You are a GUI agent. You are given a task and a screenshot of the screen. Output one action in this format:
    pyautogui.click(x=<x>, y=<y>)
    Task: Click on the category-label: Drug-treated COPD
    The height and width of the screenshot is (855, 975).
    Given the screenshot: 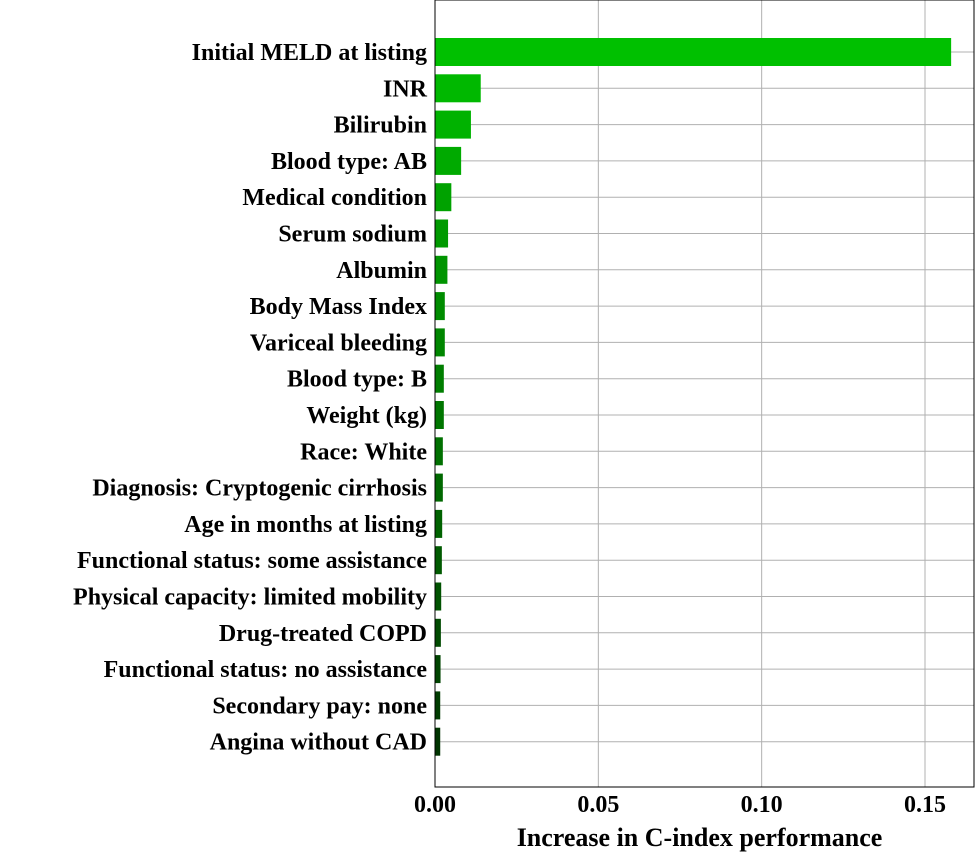 What is the action you would take?
    pyautogui.click(x=323, y=634)
    